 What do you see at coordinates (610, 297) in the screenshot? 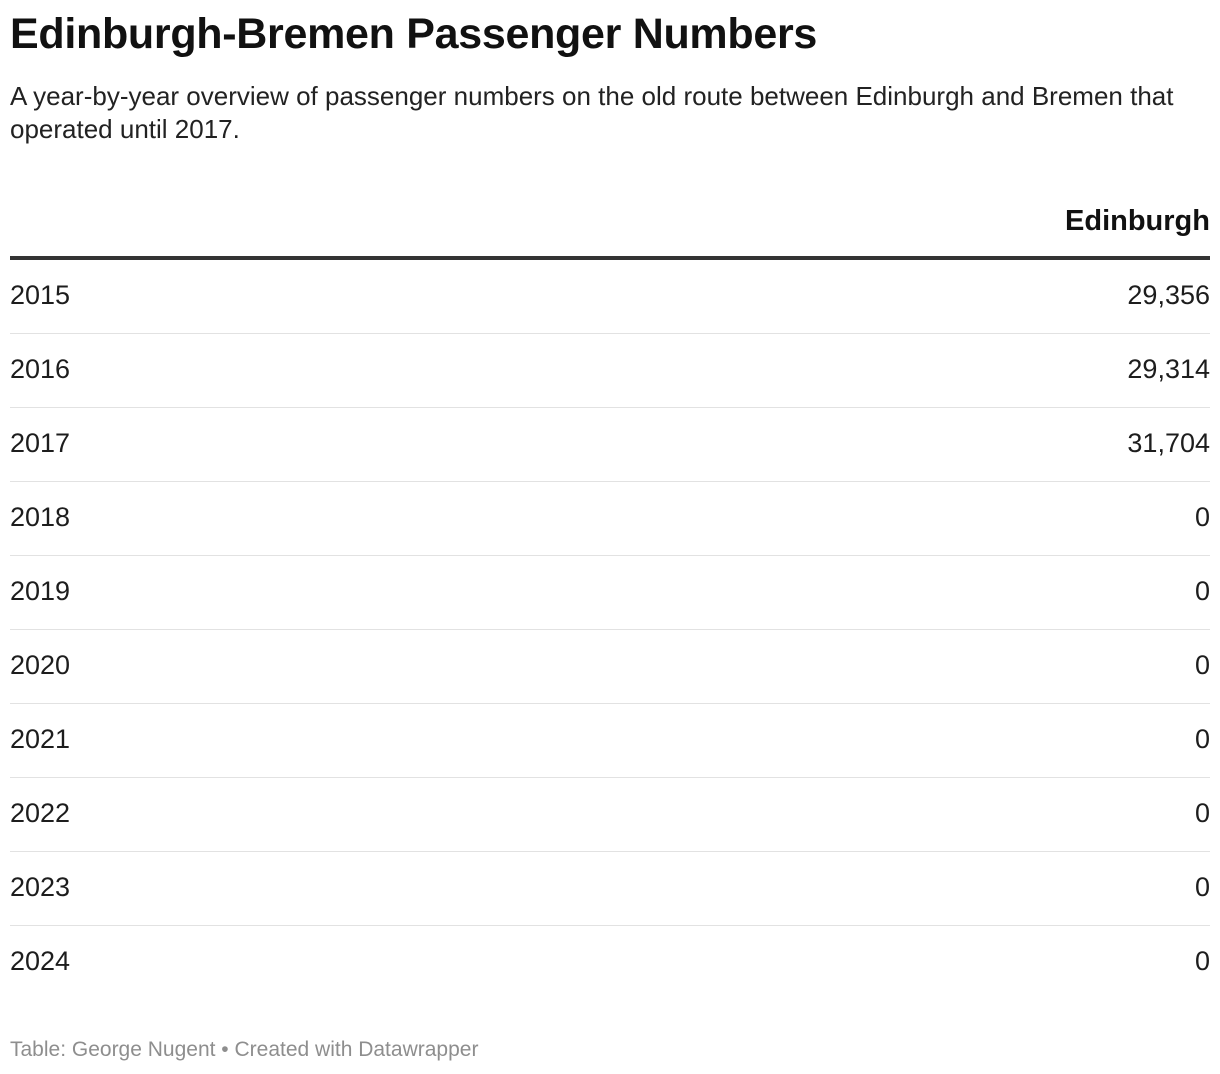
I see `table-row: 2015 29,356` at bounding box center [610, 297].